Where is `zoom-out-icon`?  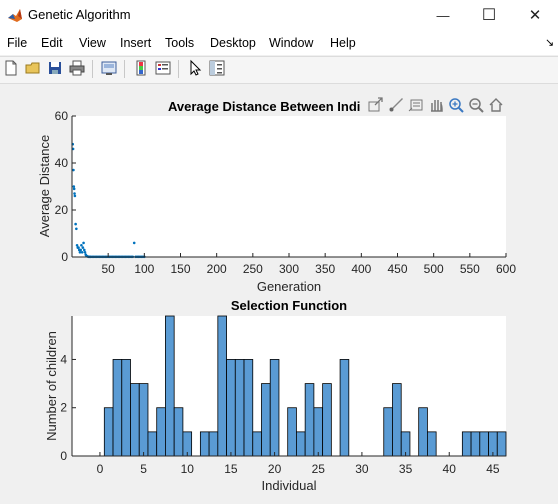 zoom-out-icon is located at coordinates (476, 105).